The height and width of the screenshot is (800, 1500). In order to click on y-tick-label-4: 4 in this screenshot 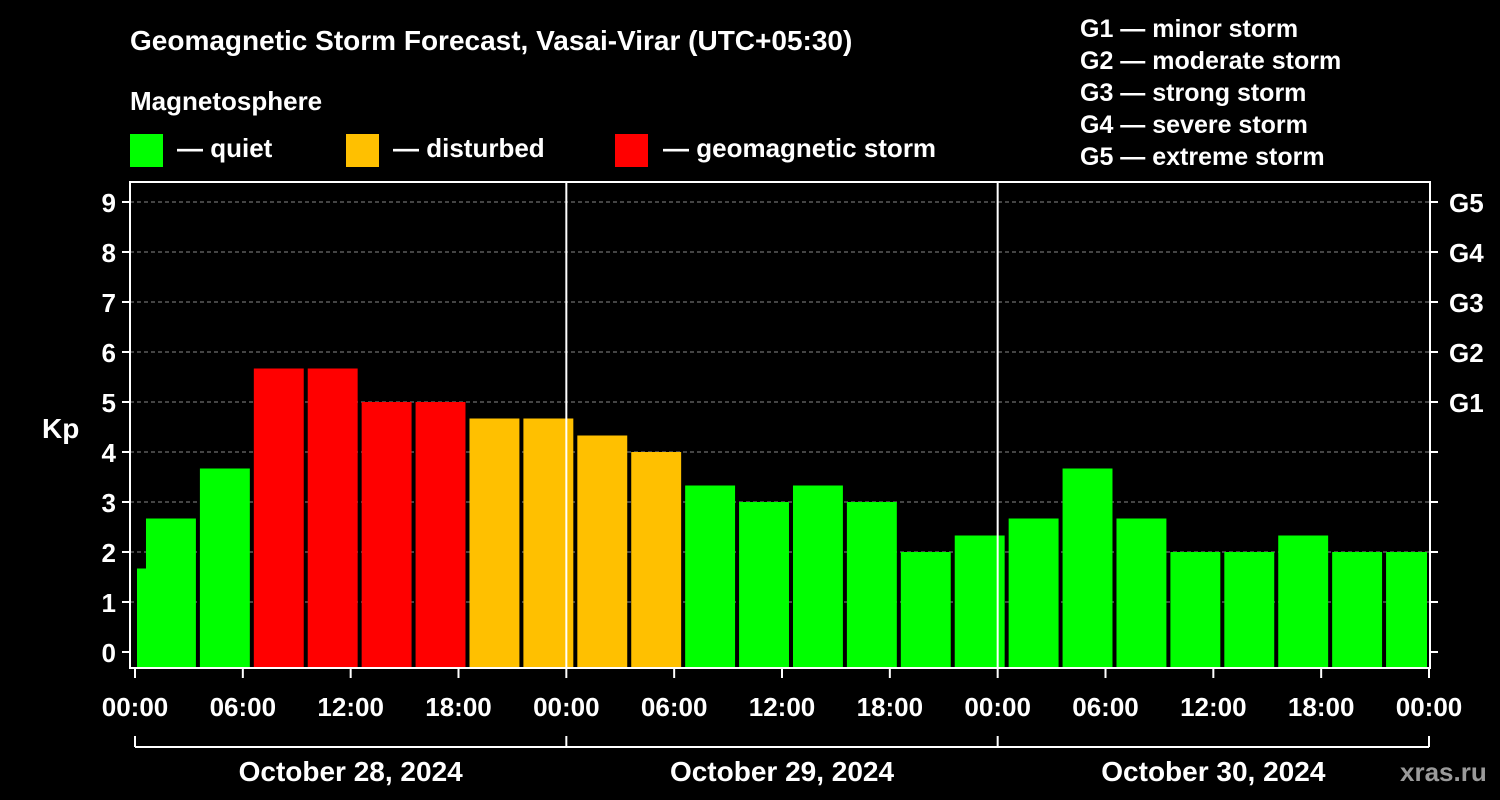, I will do `click(109, 453)`.